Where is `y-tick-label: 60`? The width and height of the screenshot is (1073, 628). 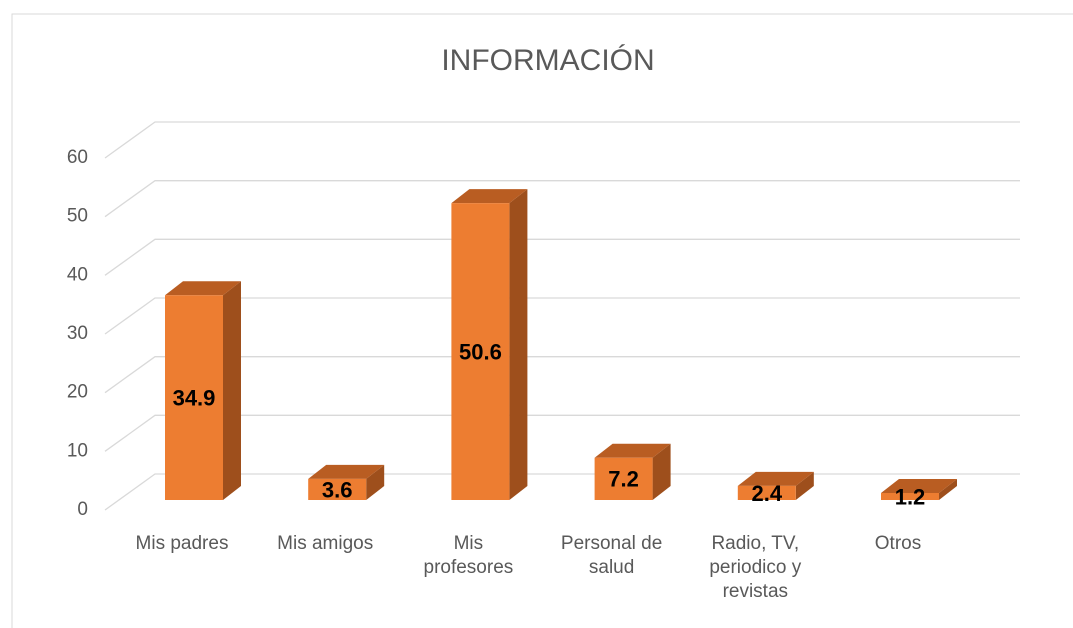 y-tick-label: 60 is located at coordinates (77, 157).